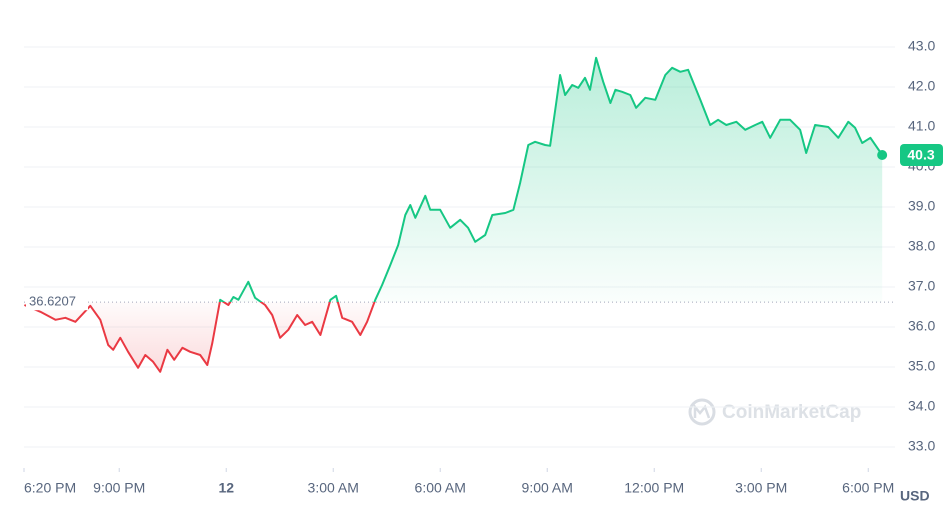 Image resolution: width=948 pixels, height=514 pixels. Describe the element at coordinates (882, 155) in the screenshot. I see `last-point` at that location.